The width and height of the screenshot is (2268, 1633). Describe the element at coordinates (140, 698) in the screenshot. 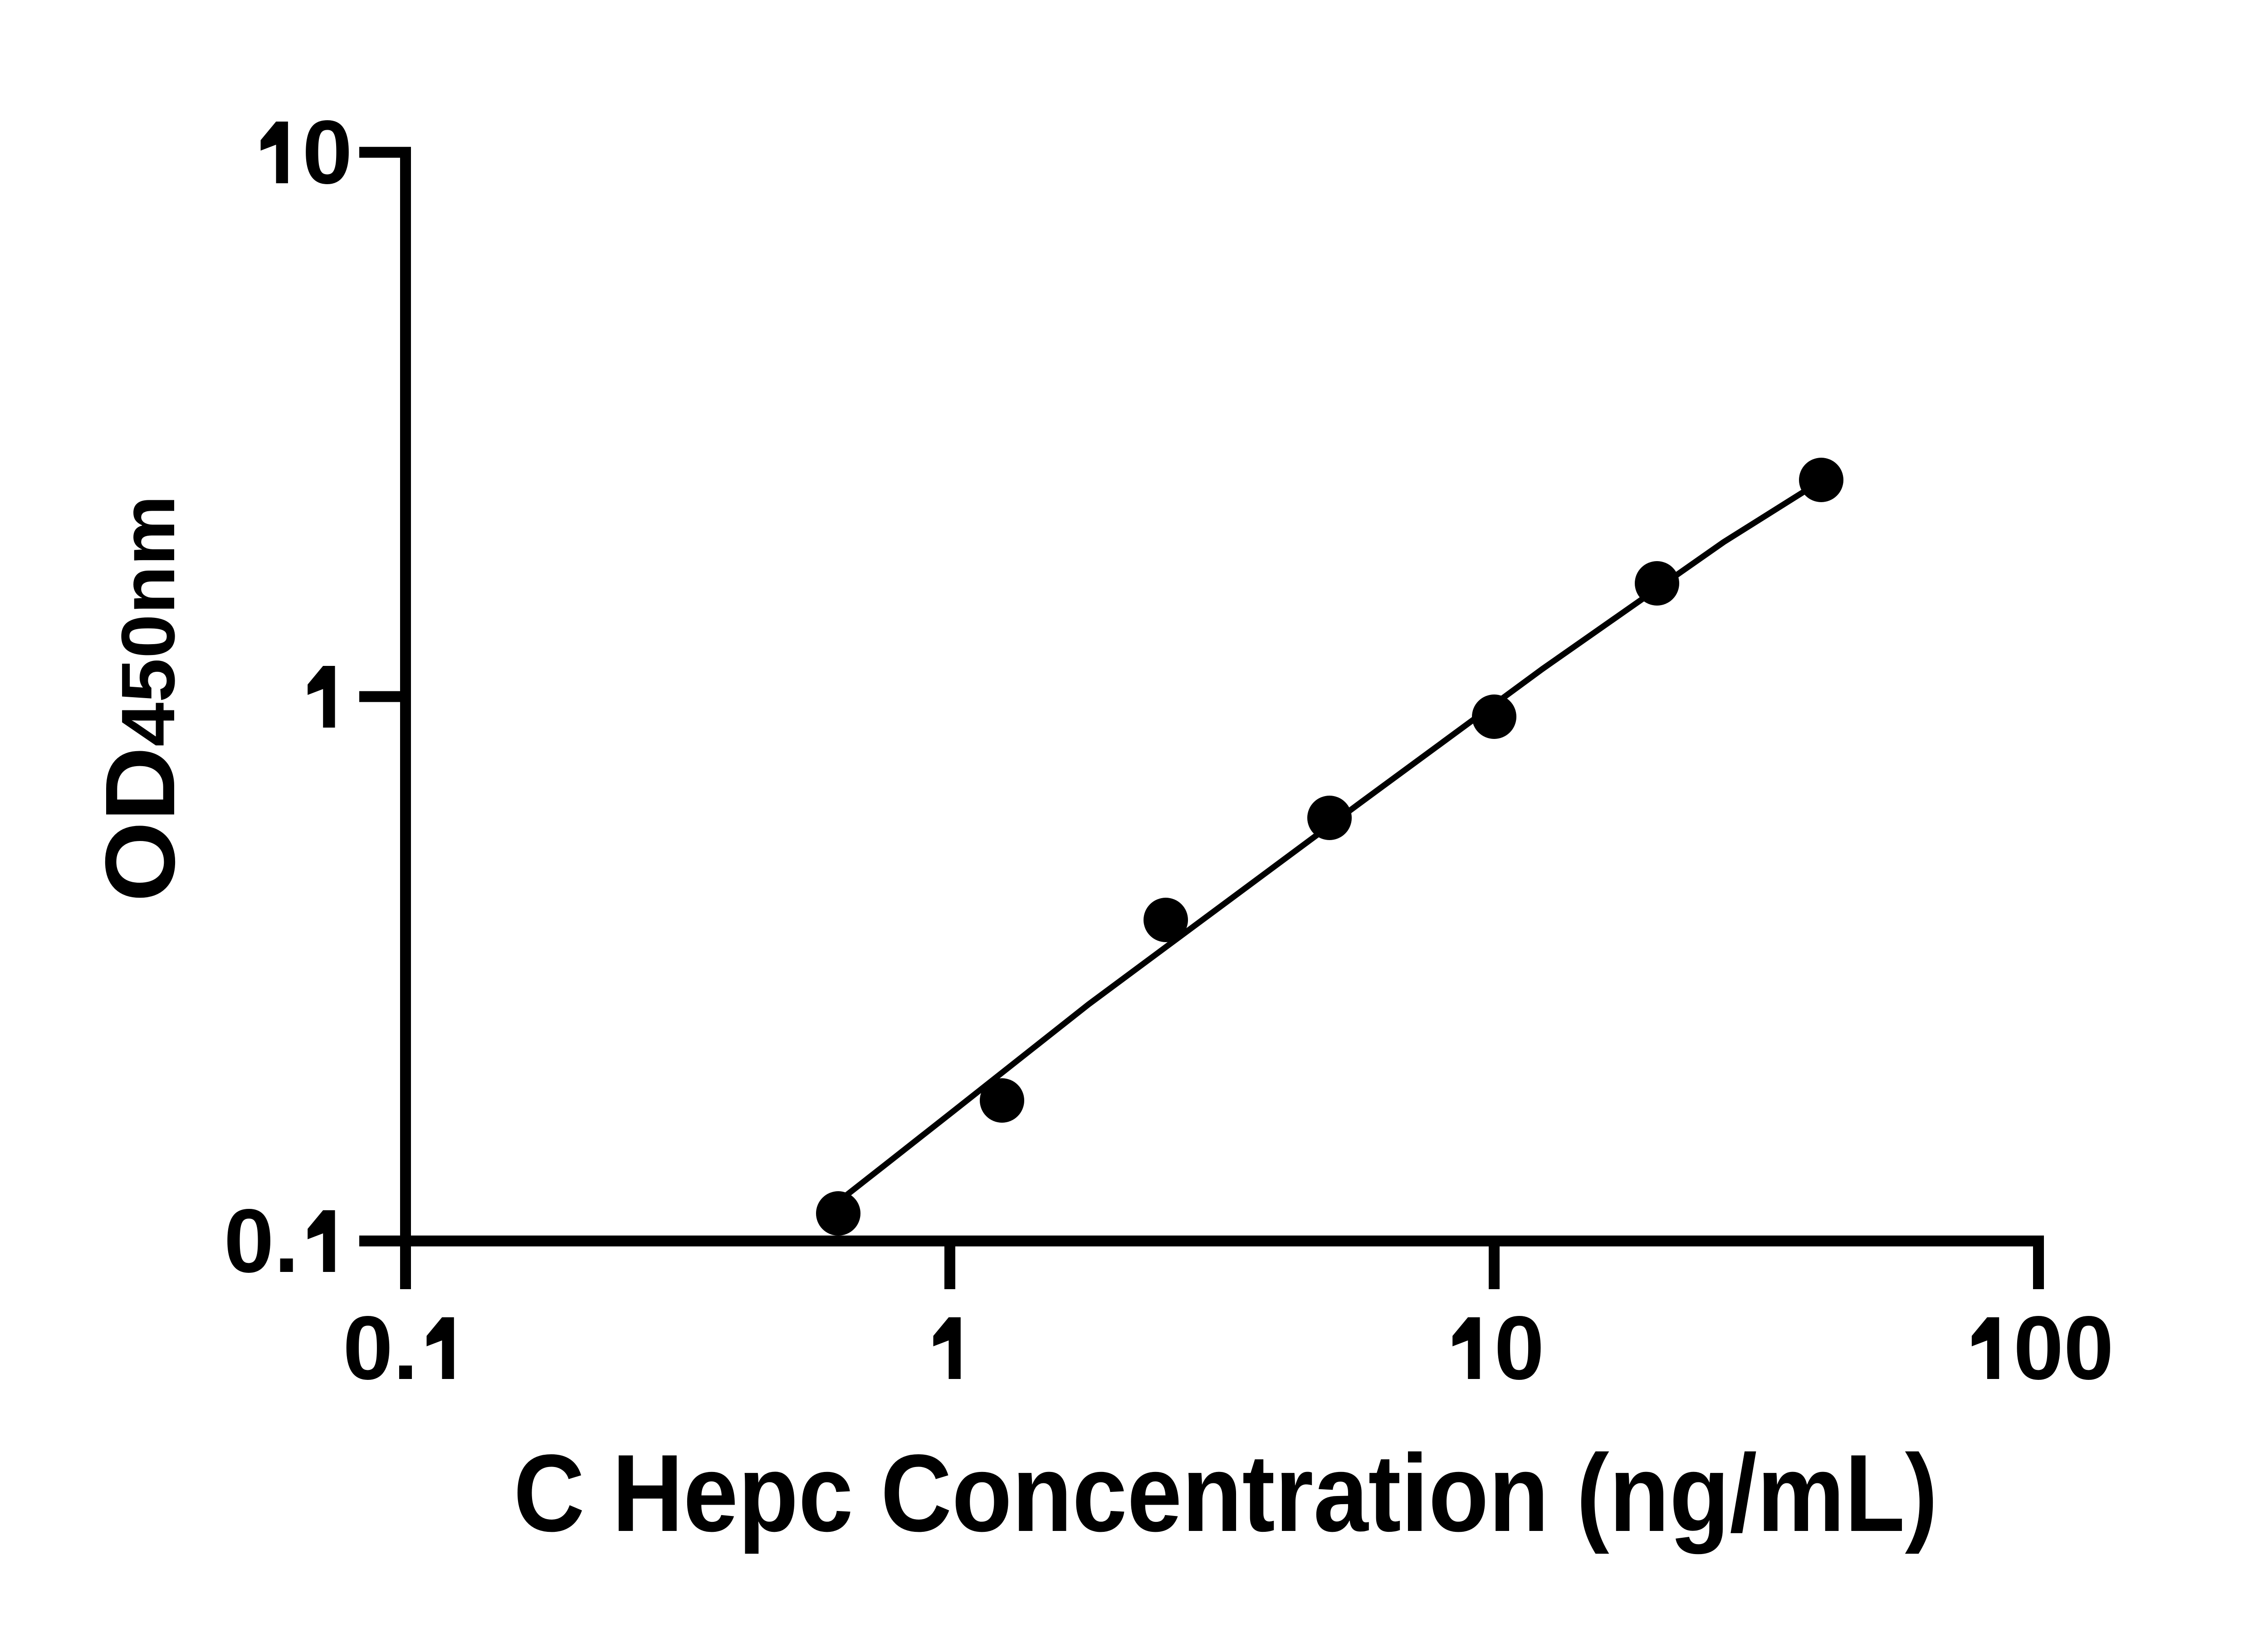

I see `svg-text: OD450nm` at that location.